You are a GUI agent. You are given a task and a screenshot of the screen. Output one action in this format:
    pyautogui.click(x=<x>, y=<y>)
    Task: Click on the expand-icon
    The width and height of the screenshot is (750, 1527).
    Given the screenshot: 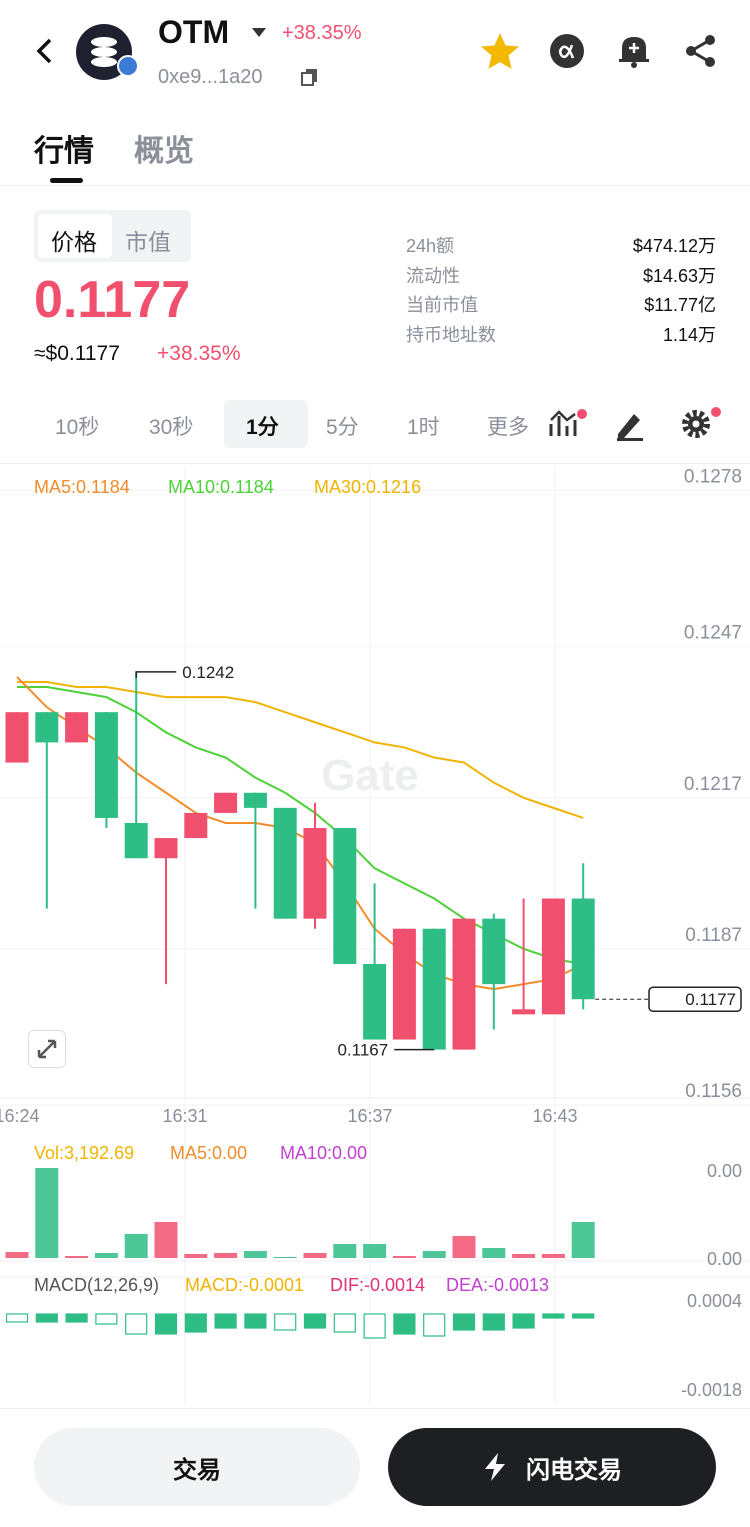 What is the action you would take?
    pyautogui.click(x=47, y=1049)
    